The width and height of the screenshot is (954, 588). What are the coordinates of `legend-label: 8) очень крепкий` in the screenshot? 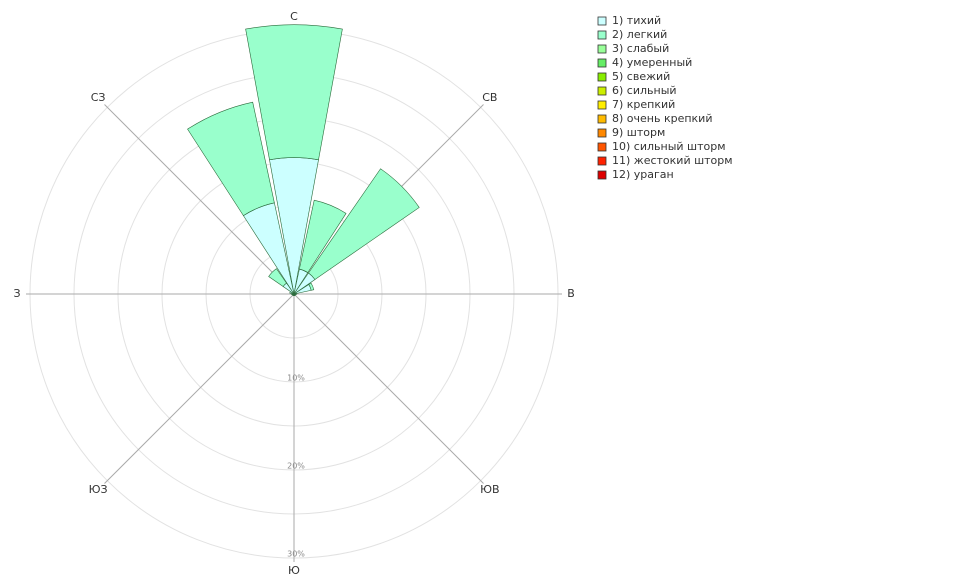 It's located at (662, 118).